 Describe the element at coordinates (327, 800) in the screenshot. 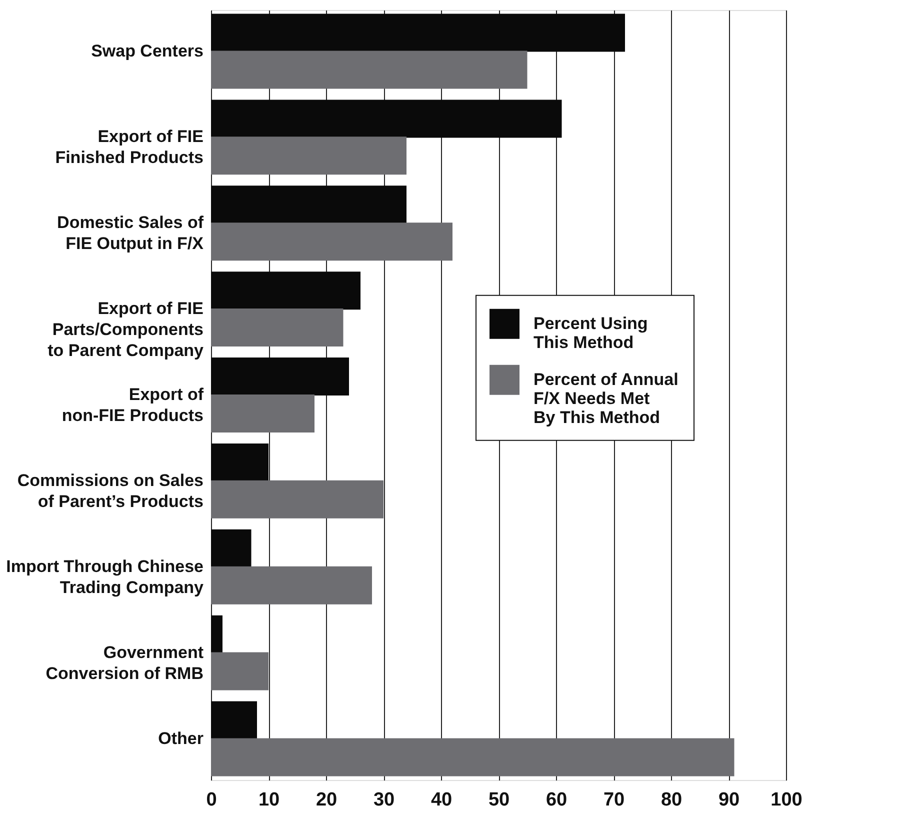

I see `x-tick-label: 20` at that location.